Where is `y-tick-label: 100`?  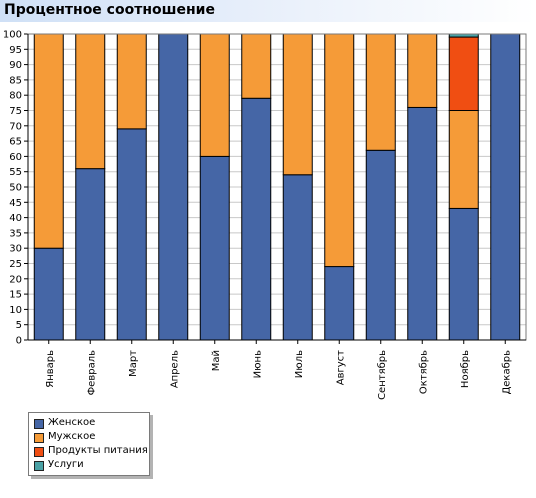 y-tick-label: 100 is located at coordinates (12, 35).